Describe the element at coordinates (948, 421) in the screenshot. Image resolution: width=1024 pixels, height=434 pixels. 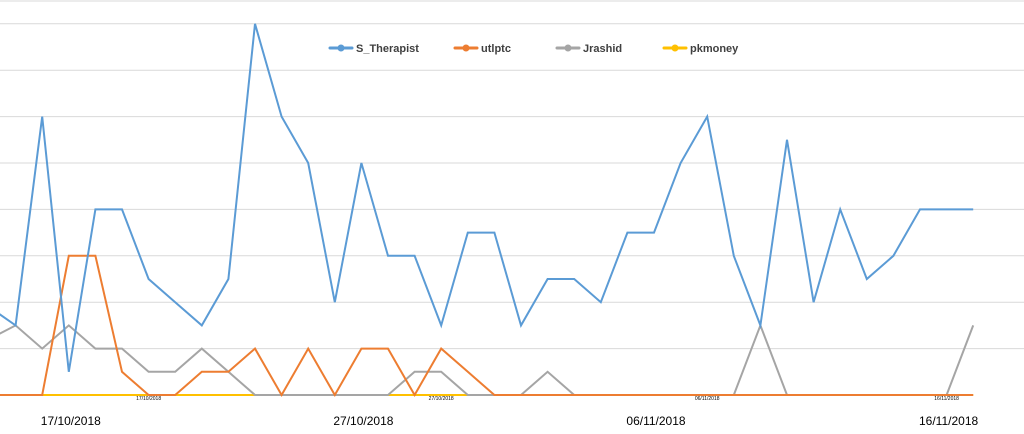
I see `x-tick-label: 16/11/2018` at that location.